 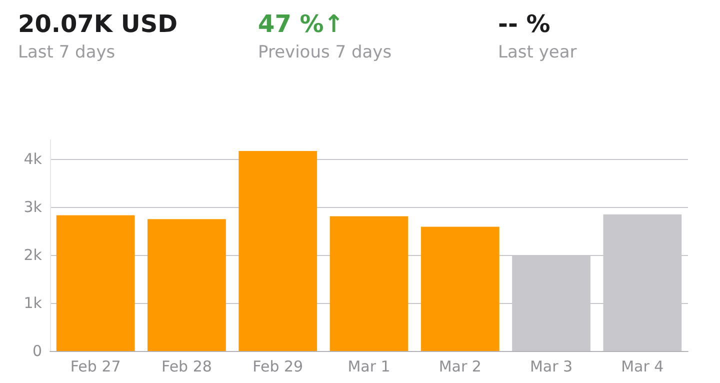 What do you see at coordinates (33, 159) in the screenshot?
I see `y-tick-label: 4k` at bounding box center [33, 159].